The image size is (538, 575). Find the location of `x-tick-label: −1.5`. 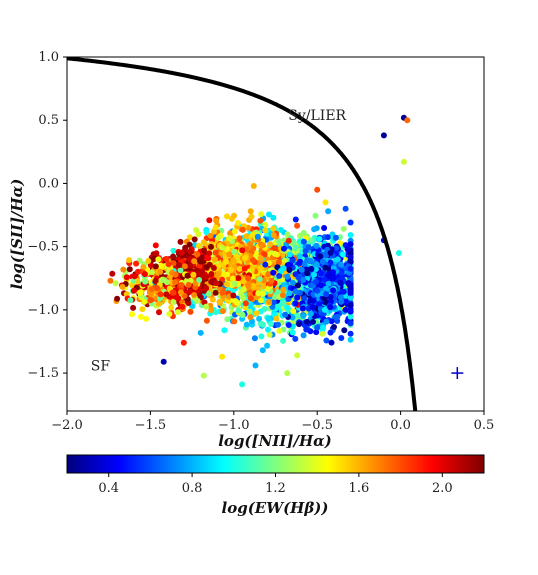

x-tick-label: −1.5 is located at coordinates (151, 425).